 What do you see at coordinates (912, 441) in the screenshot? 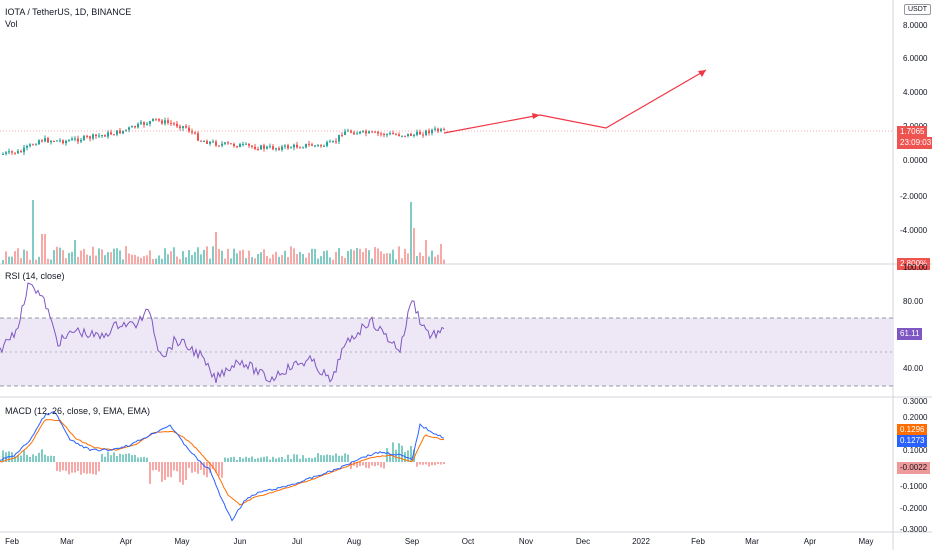
I see `macd-value-badge: 0.1273` at bounding box center [912, 441].